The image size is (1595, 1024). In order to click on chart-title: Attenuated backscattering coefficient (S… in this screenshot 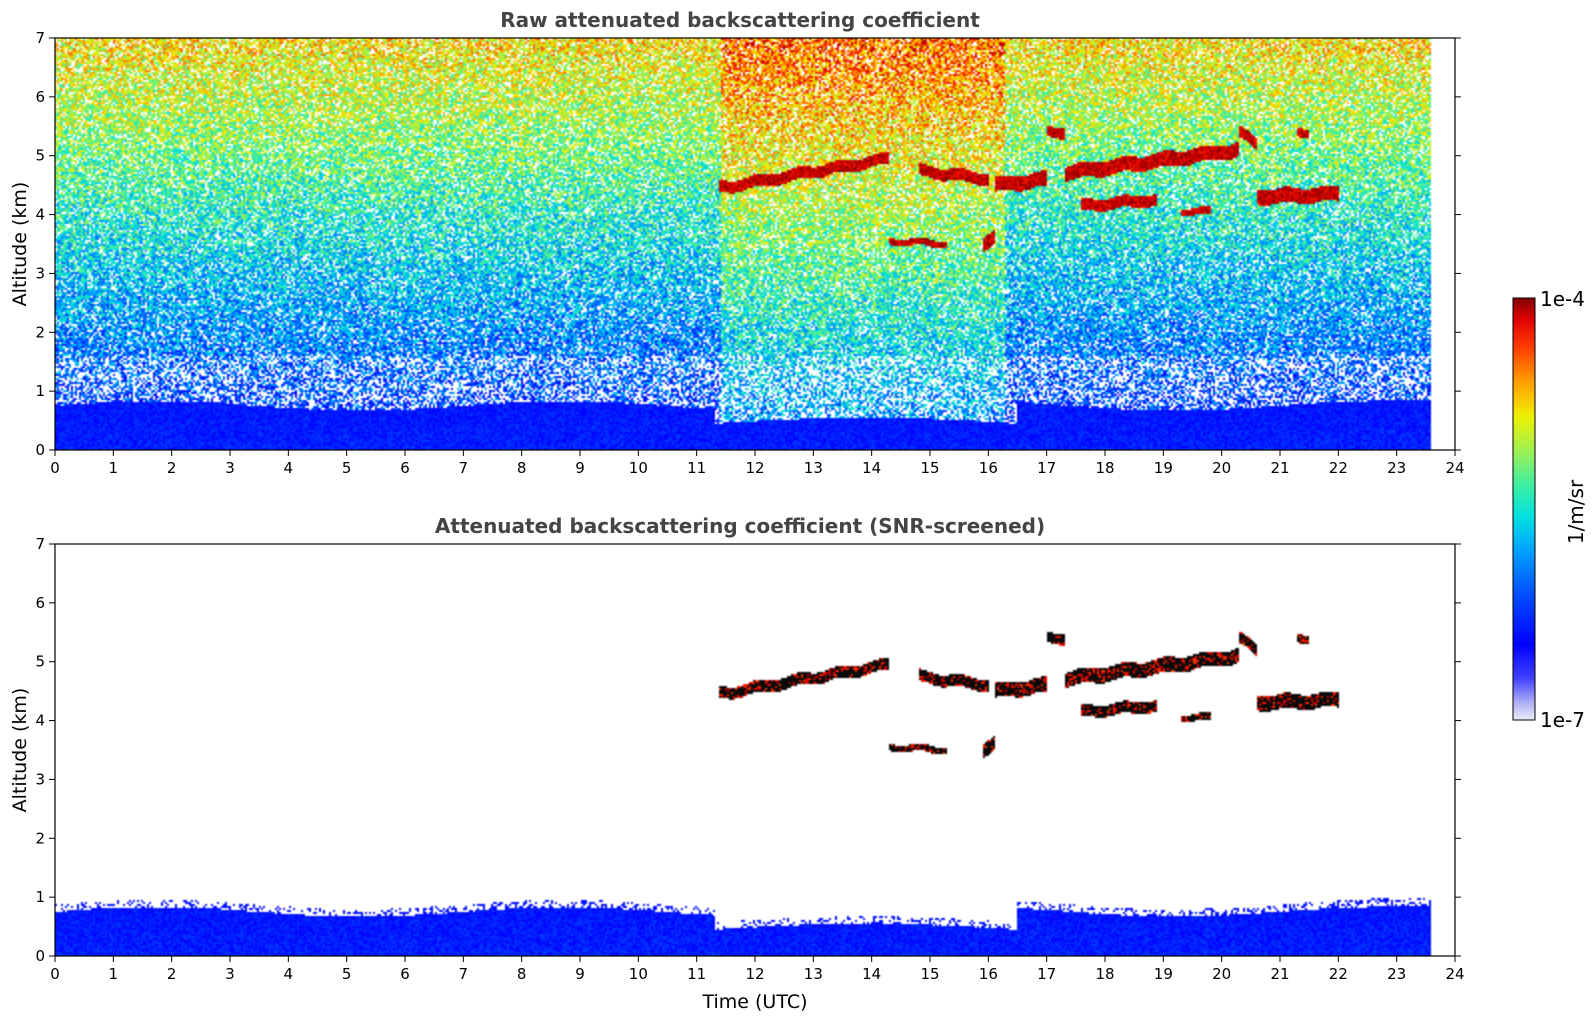, I will do `click(740, 526)`.